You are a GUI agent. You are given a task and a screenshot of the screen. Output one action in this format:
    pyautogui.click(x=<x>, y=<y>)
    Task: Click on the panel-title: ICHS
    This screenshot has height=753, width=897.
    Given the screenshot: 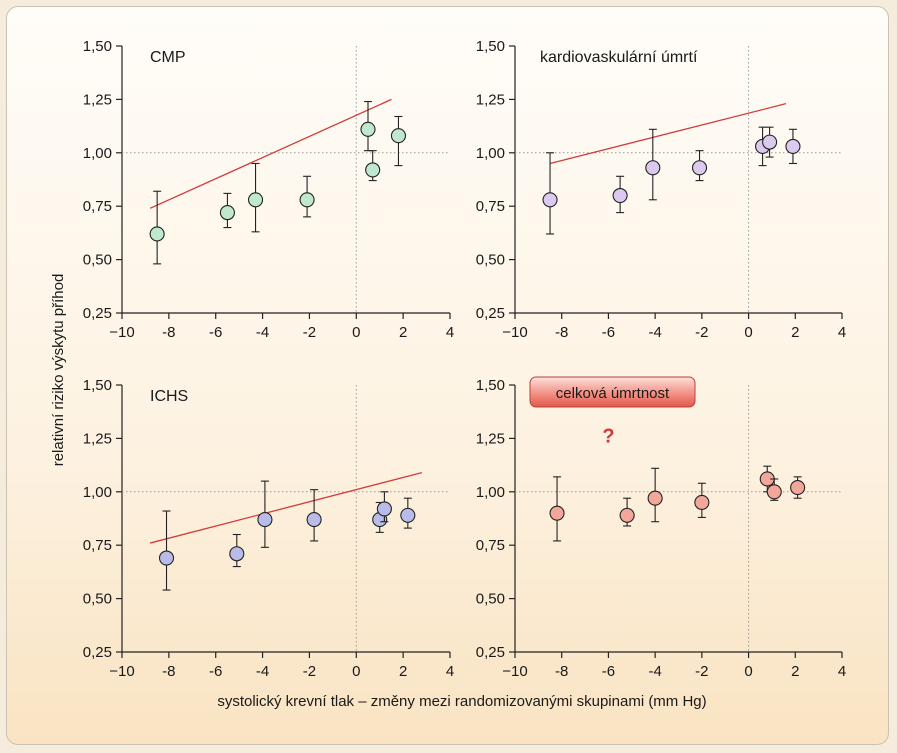 What is the action you would take?
    pyautogui.click(x=169, y=396)
    